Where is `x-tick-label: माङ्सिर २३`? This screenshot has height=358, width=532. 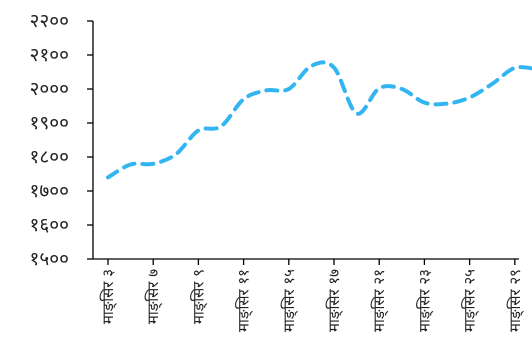
x-tick-label: माङ्सिर २३ is located at coordinates (424, 300).